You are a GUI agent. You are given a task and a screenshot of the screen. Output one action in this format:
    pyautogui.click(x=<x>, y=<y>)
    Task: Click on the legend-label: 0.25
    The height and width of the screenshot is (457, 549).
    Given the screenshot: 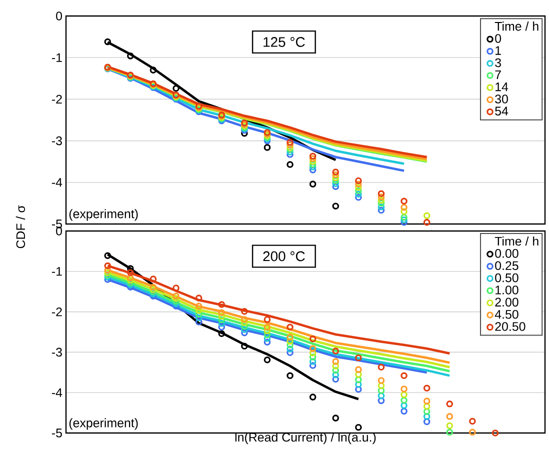 What is the action you would take?
    pyautogui.click(x=506, y=265)
    